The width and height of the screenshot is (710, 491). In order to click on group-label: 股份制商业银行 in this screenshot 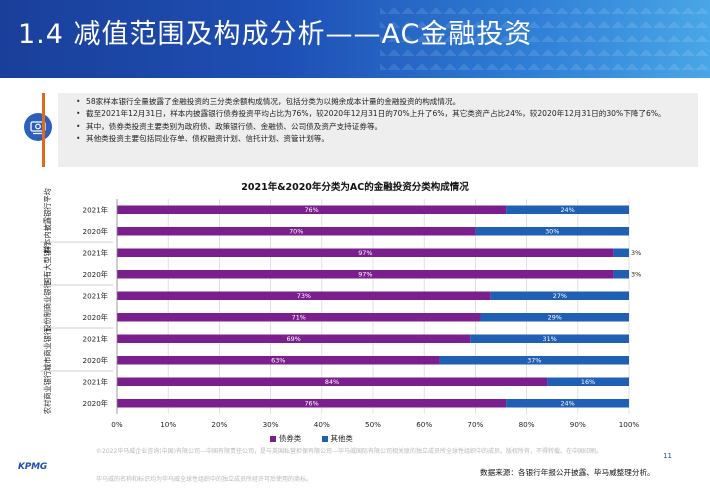, I will do `click(47, 306)`.